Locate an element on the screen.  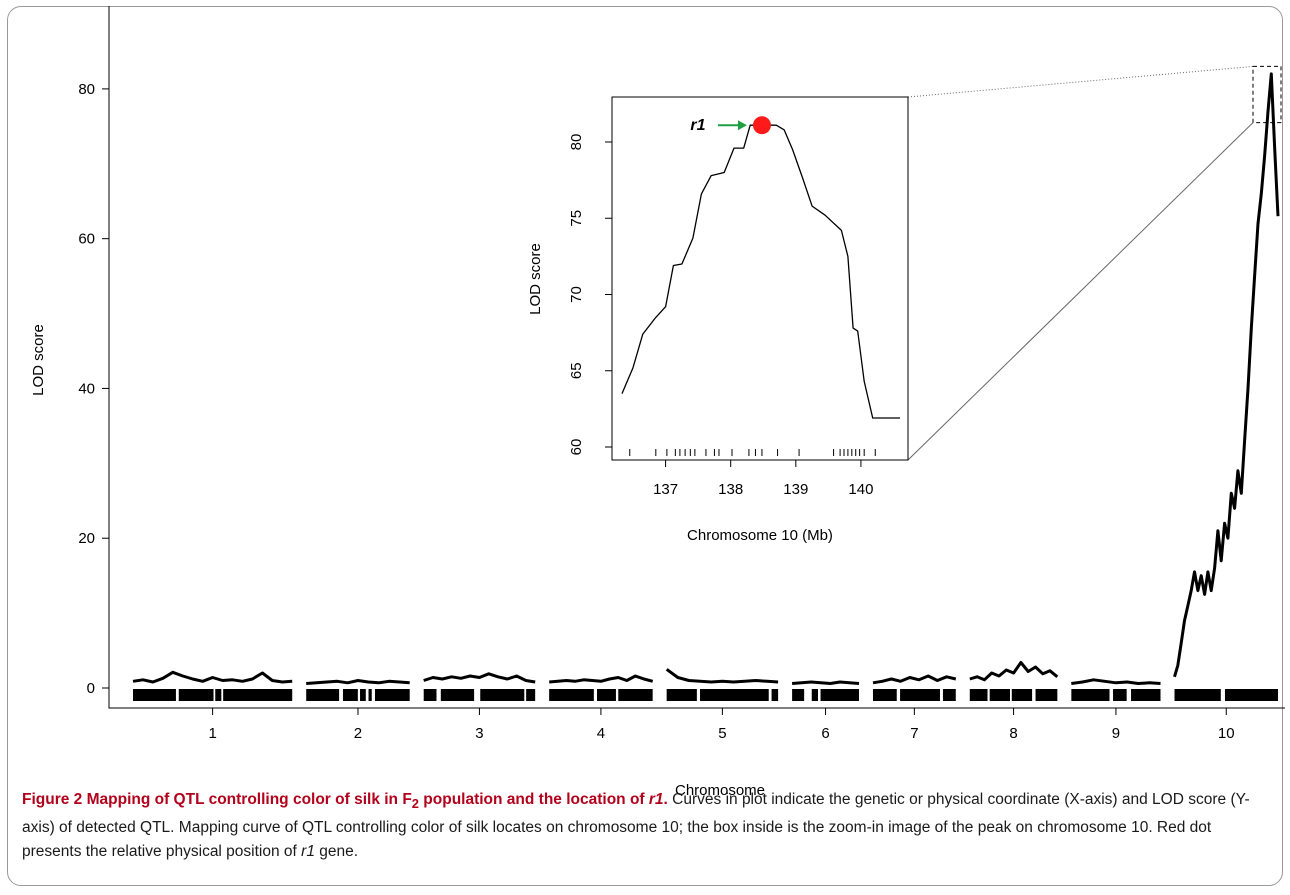
marker-rug-chr6 is located at coordinates (825, 695).